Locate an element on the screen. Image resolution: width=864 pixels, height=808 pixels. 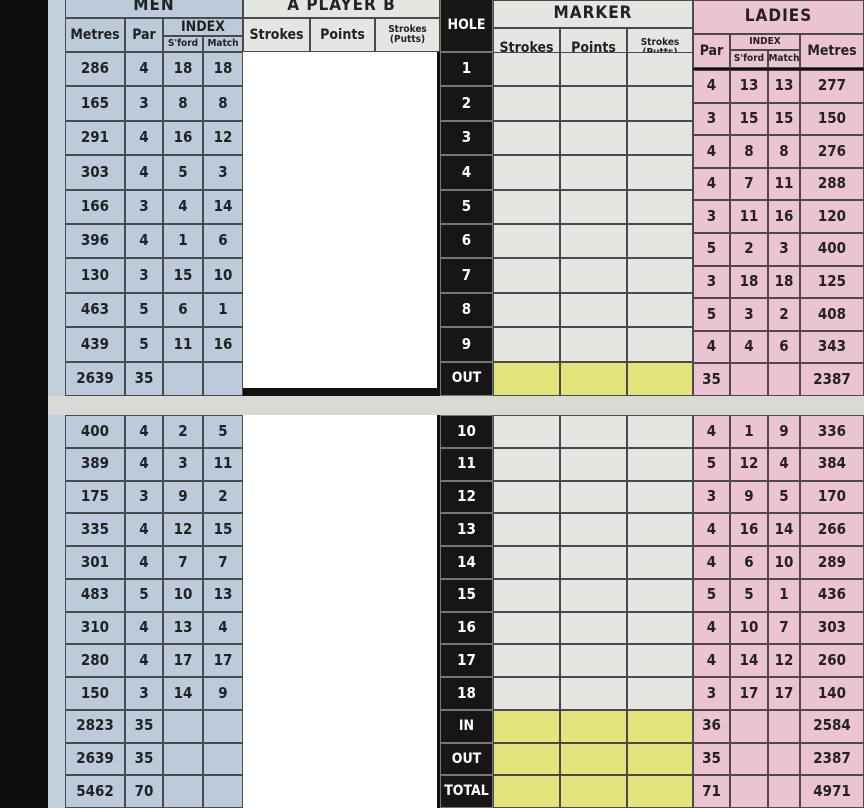
hole-number: 16 is located at coordinates (466, 628).